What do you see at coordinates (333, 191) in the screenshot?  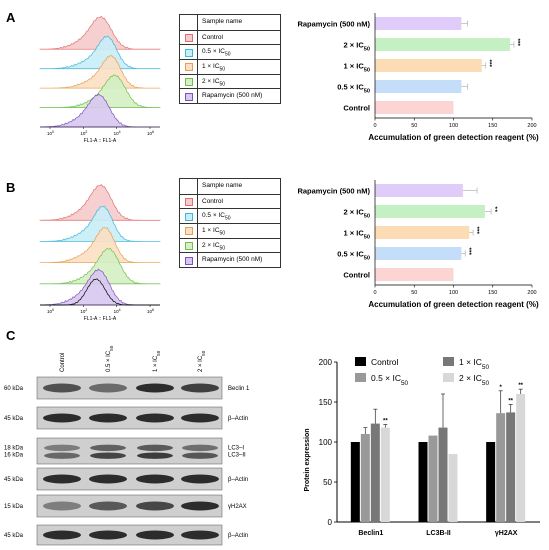 I see `category-label: Rapamycin (500 nM)` at bounding box center [333, 191].